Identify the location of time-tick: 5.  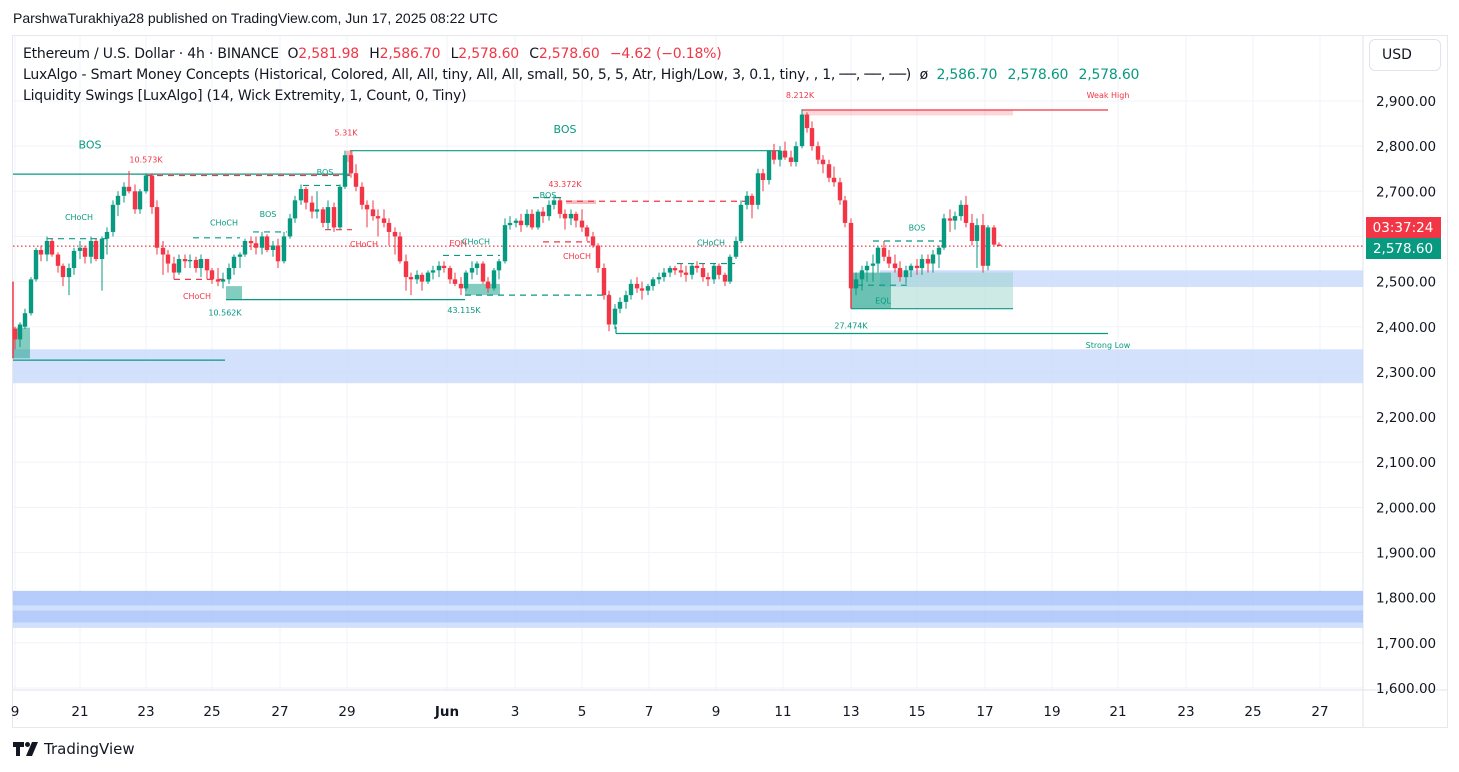
(582, 712).